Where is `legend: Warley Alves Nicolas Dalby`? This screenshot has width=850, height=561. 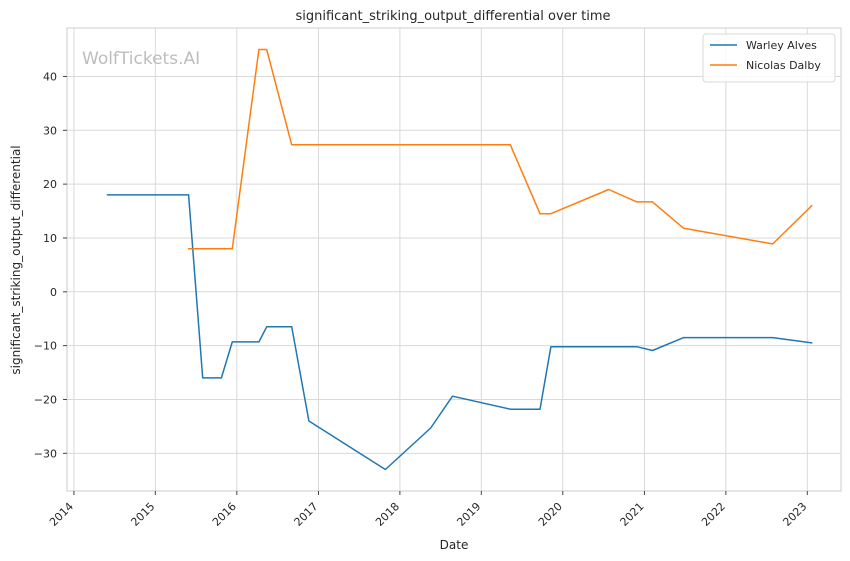
legend: Warley Alves Nicolas Dalby is located at coordinates (769, 58).